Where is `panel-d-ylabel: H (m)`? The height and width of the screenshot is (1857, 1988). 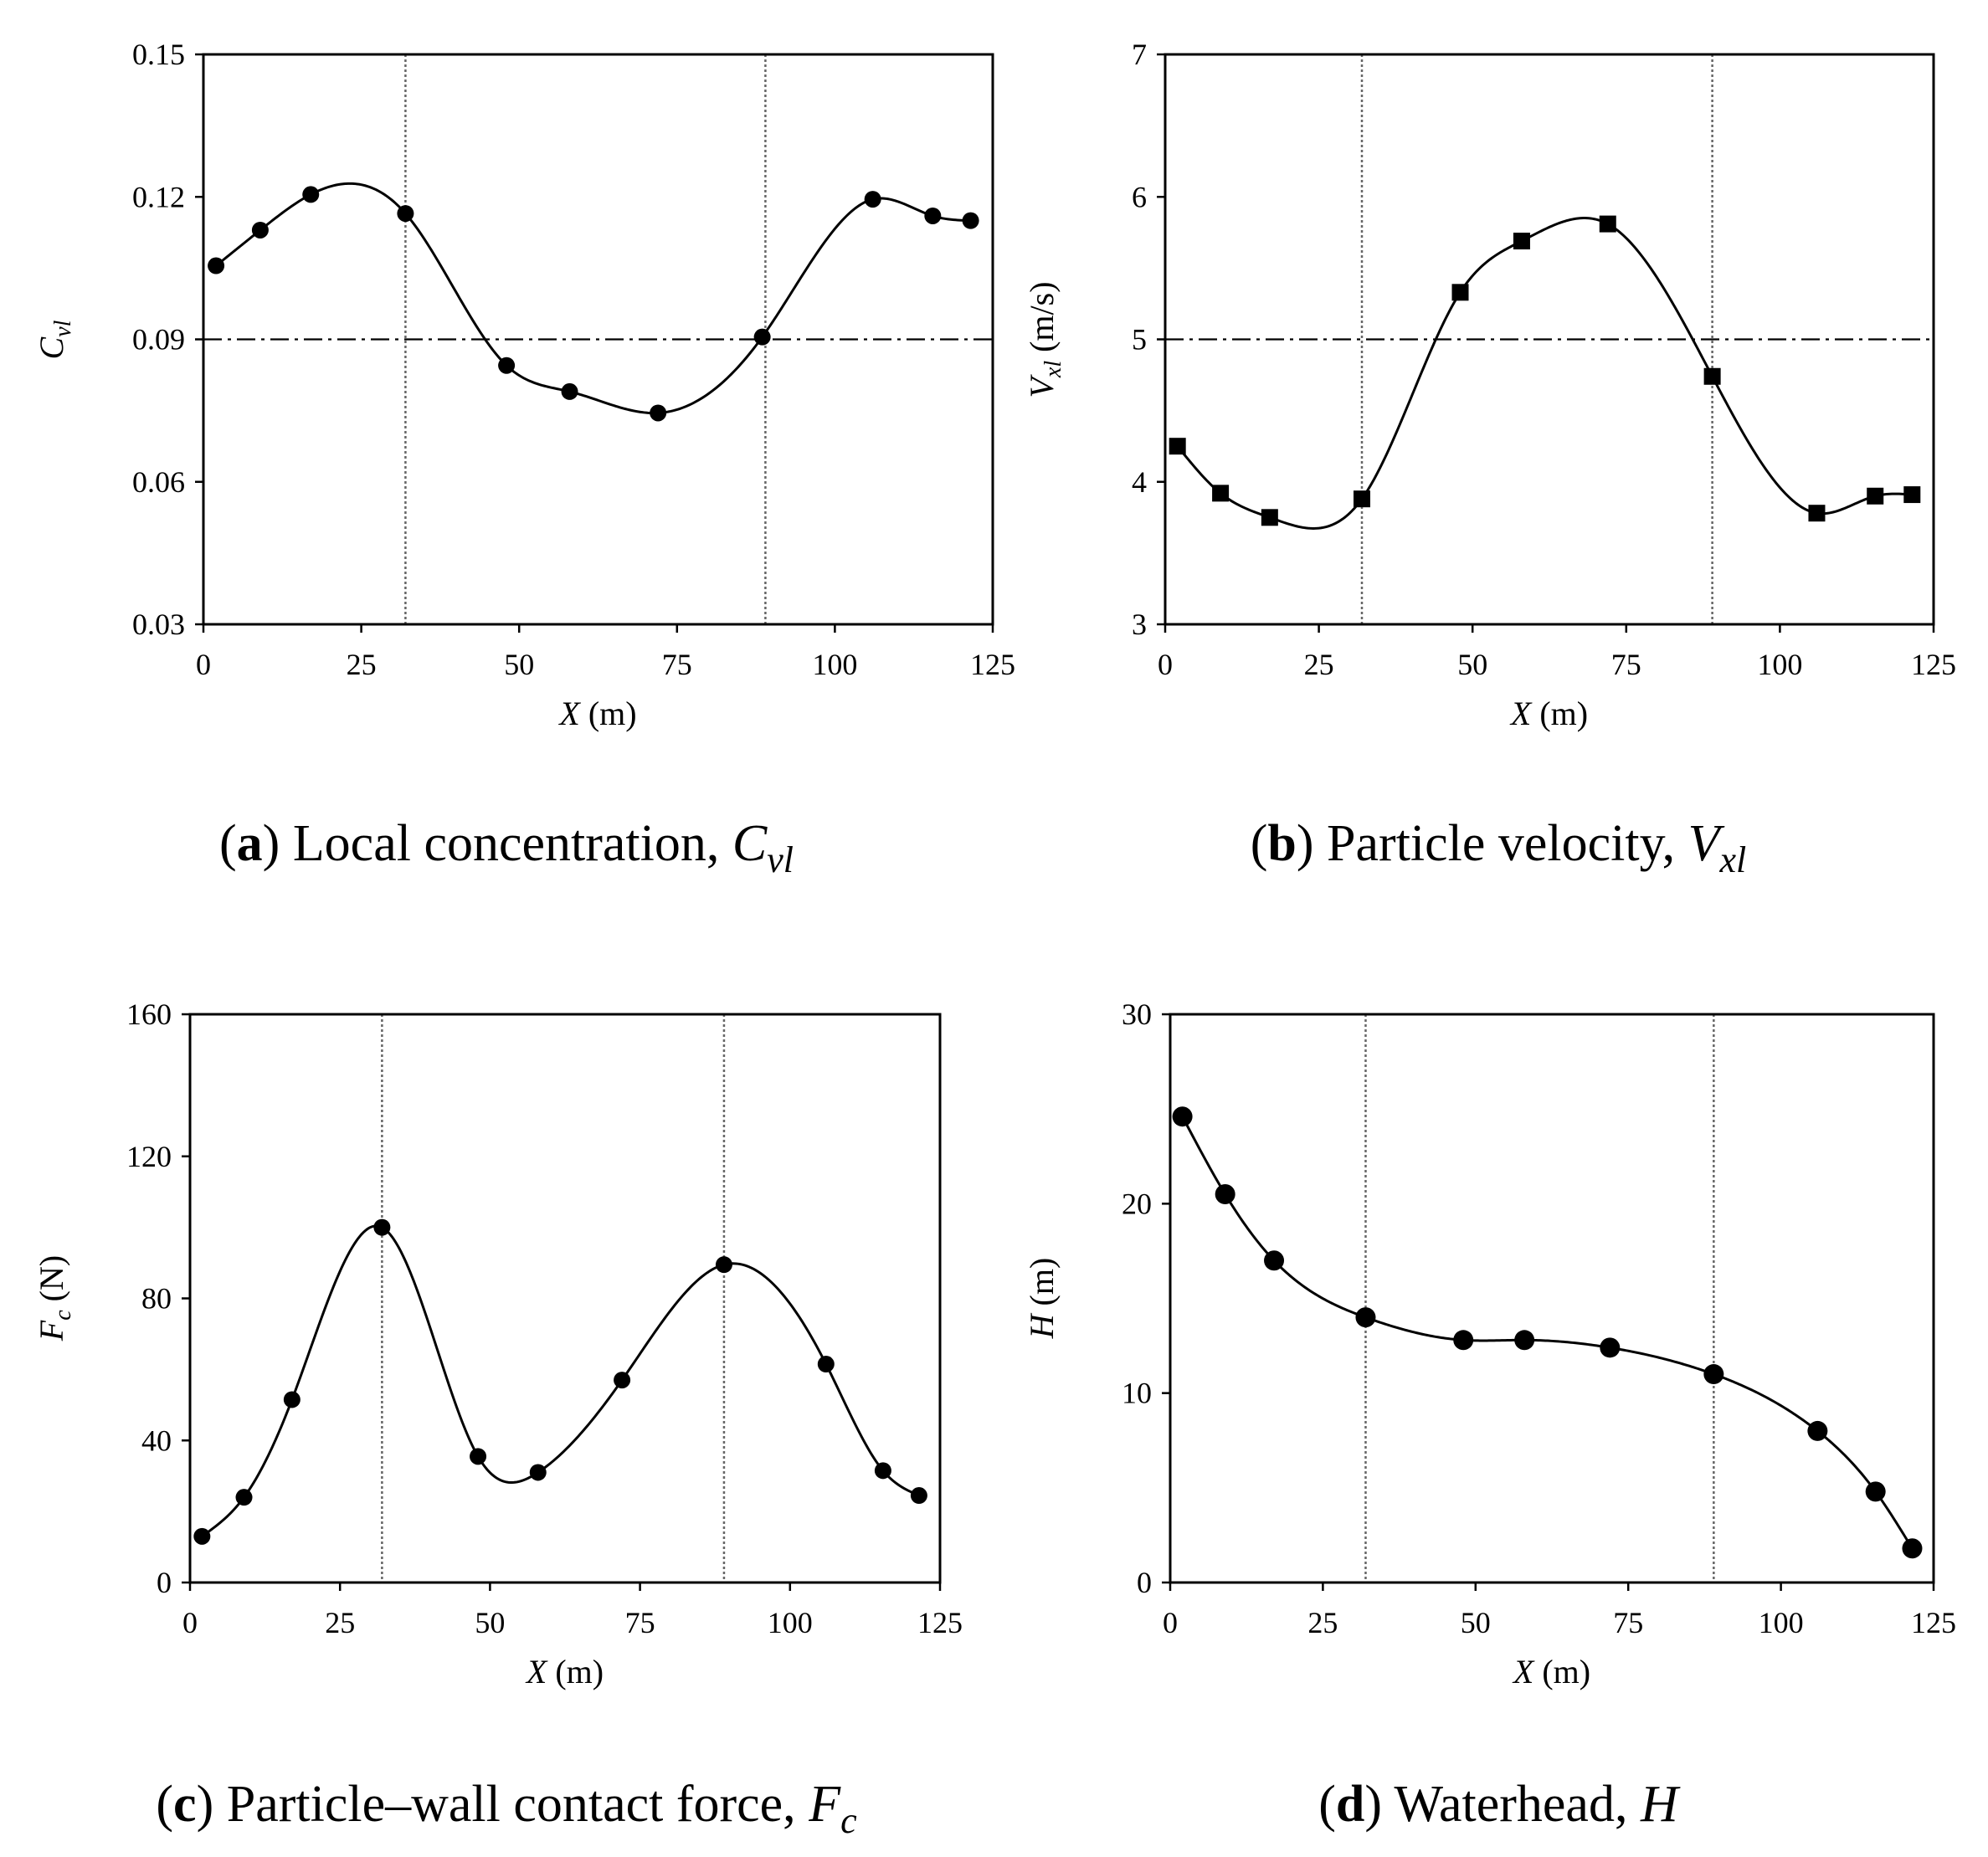
panel-d-ylabel: H (m) is located at coordinates (1042, 1299).